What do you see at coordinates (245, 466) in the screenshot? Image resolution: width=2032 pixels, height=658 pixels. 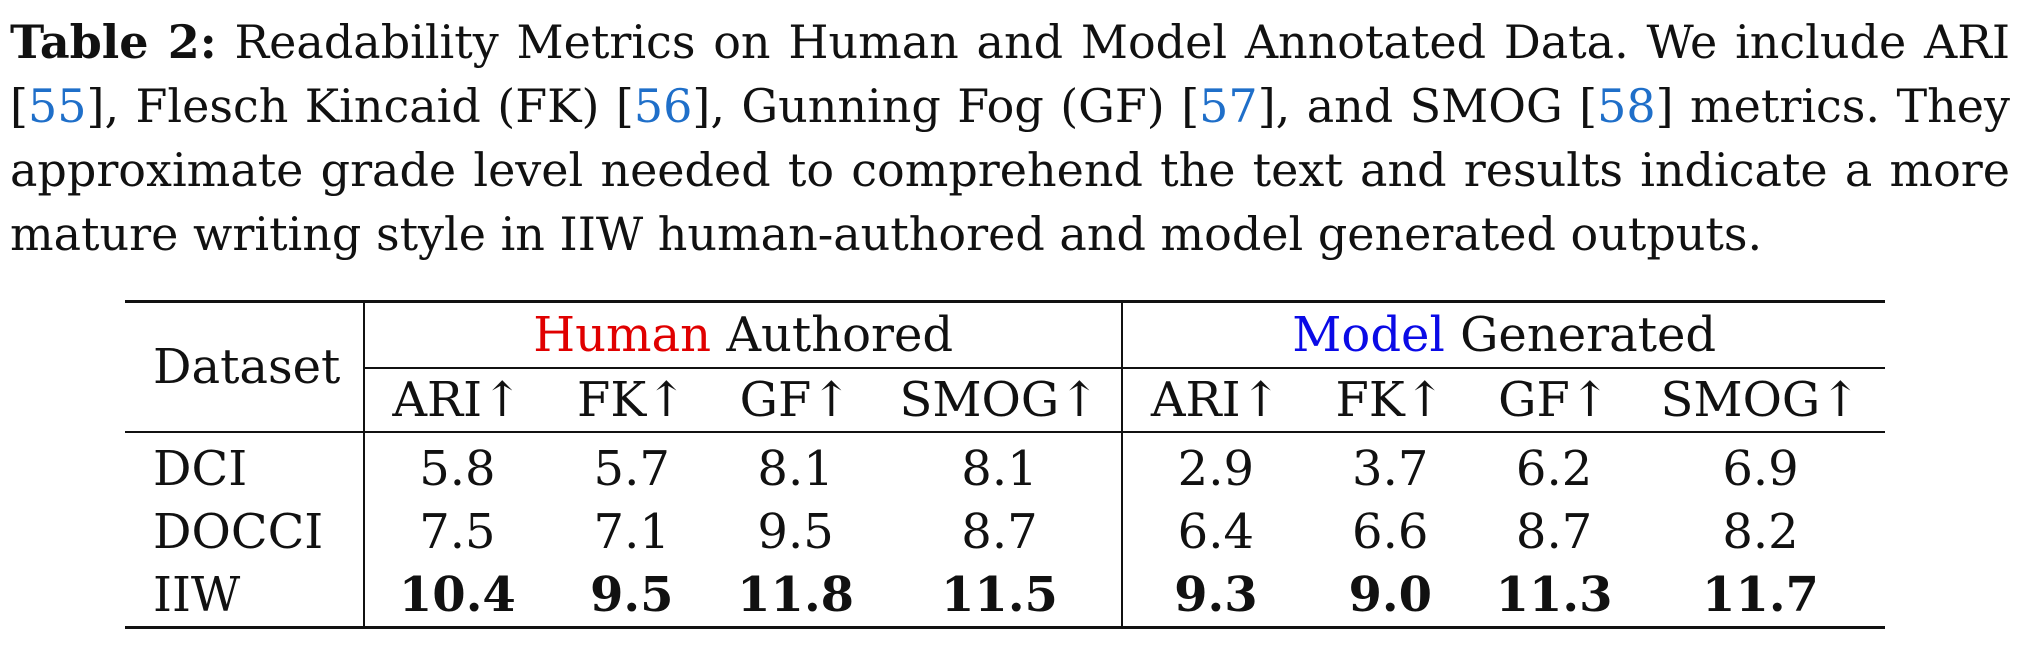 I see `row-dataset-name: DCI` at bounding box center [245, 466].